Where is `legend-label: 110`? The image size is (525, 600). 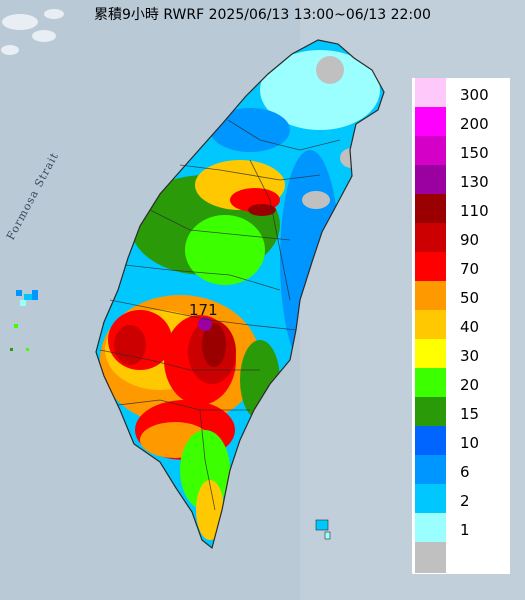
legend-label: 110 is located at coordinates (474, 211).